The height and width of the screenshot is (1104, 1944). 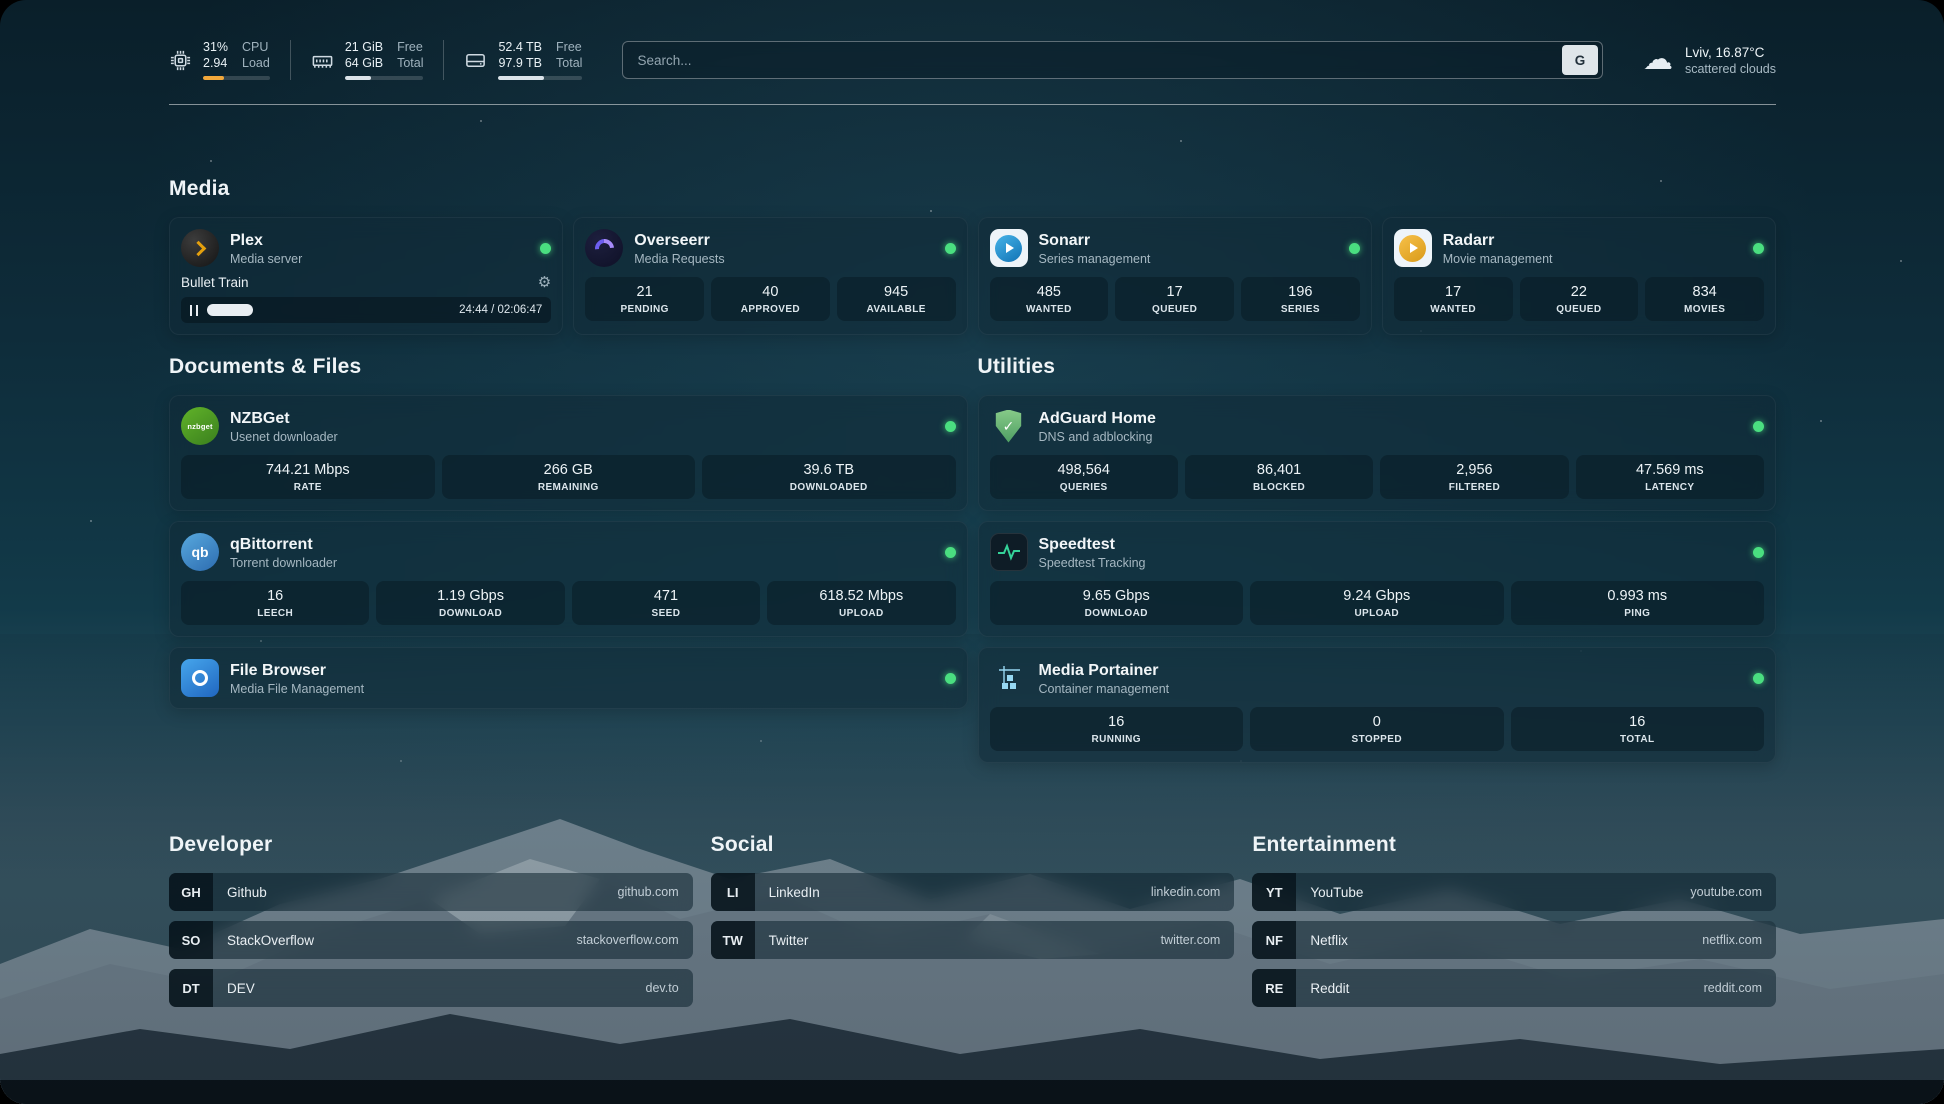 What do you see at coordinates (265, 366) in the screenshot?
I see `section-title-documents: Documents & Files` at bounding box center [265, 366].